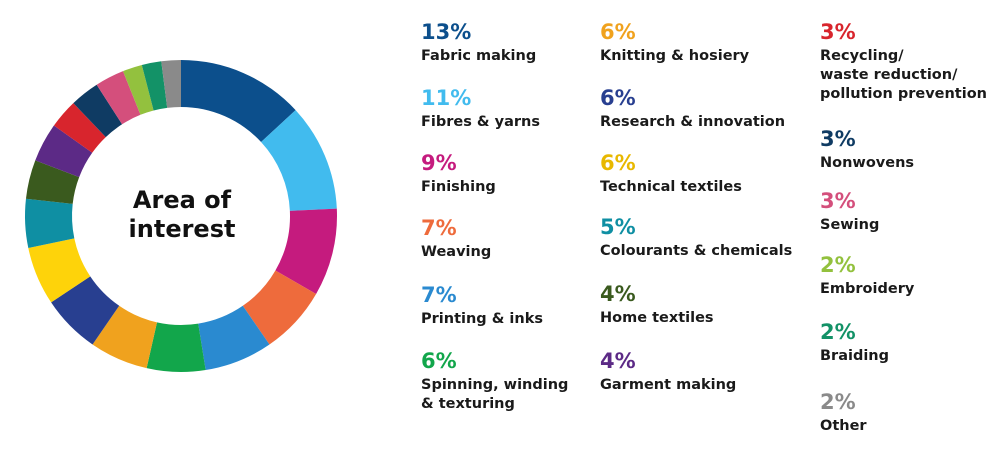 This screenshot has width=1000, height=451. What do you see at coordinates (118, 98) in the screenshot?
I see `donut-slice-sewing` at bounding box center [118, 98].